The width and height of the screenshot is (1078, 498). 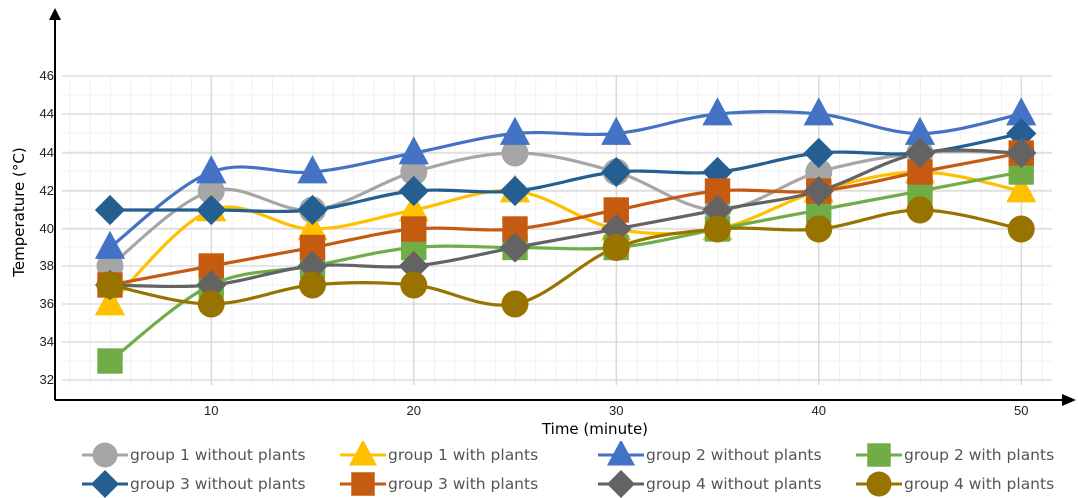 What do you see at coordinates (734, 484) in the screenshot?
I see `legend-label: group 4 without plants` at bounding box center [734, 484].